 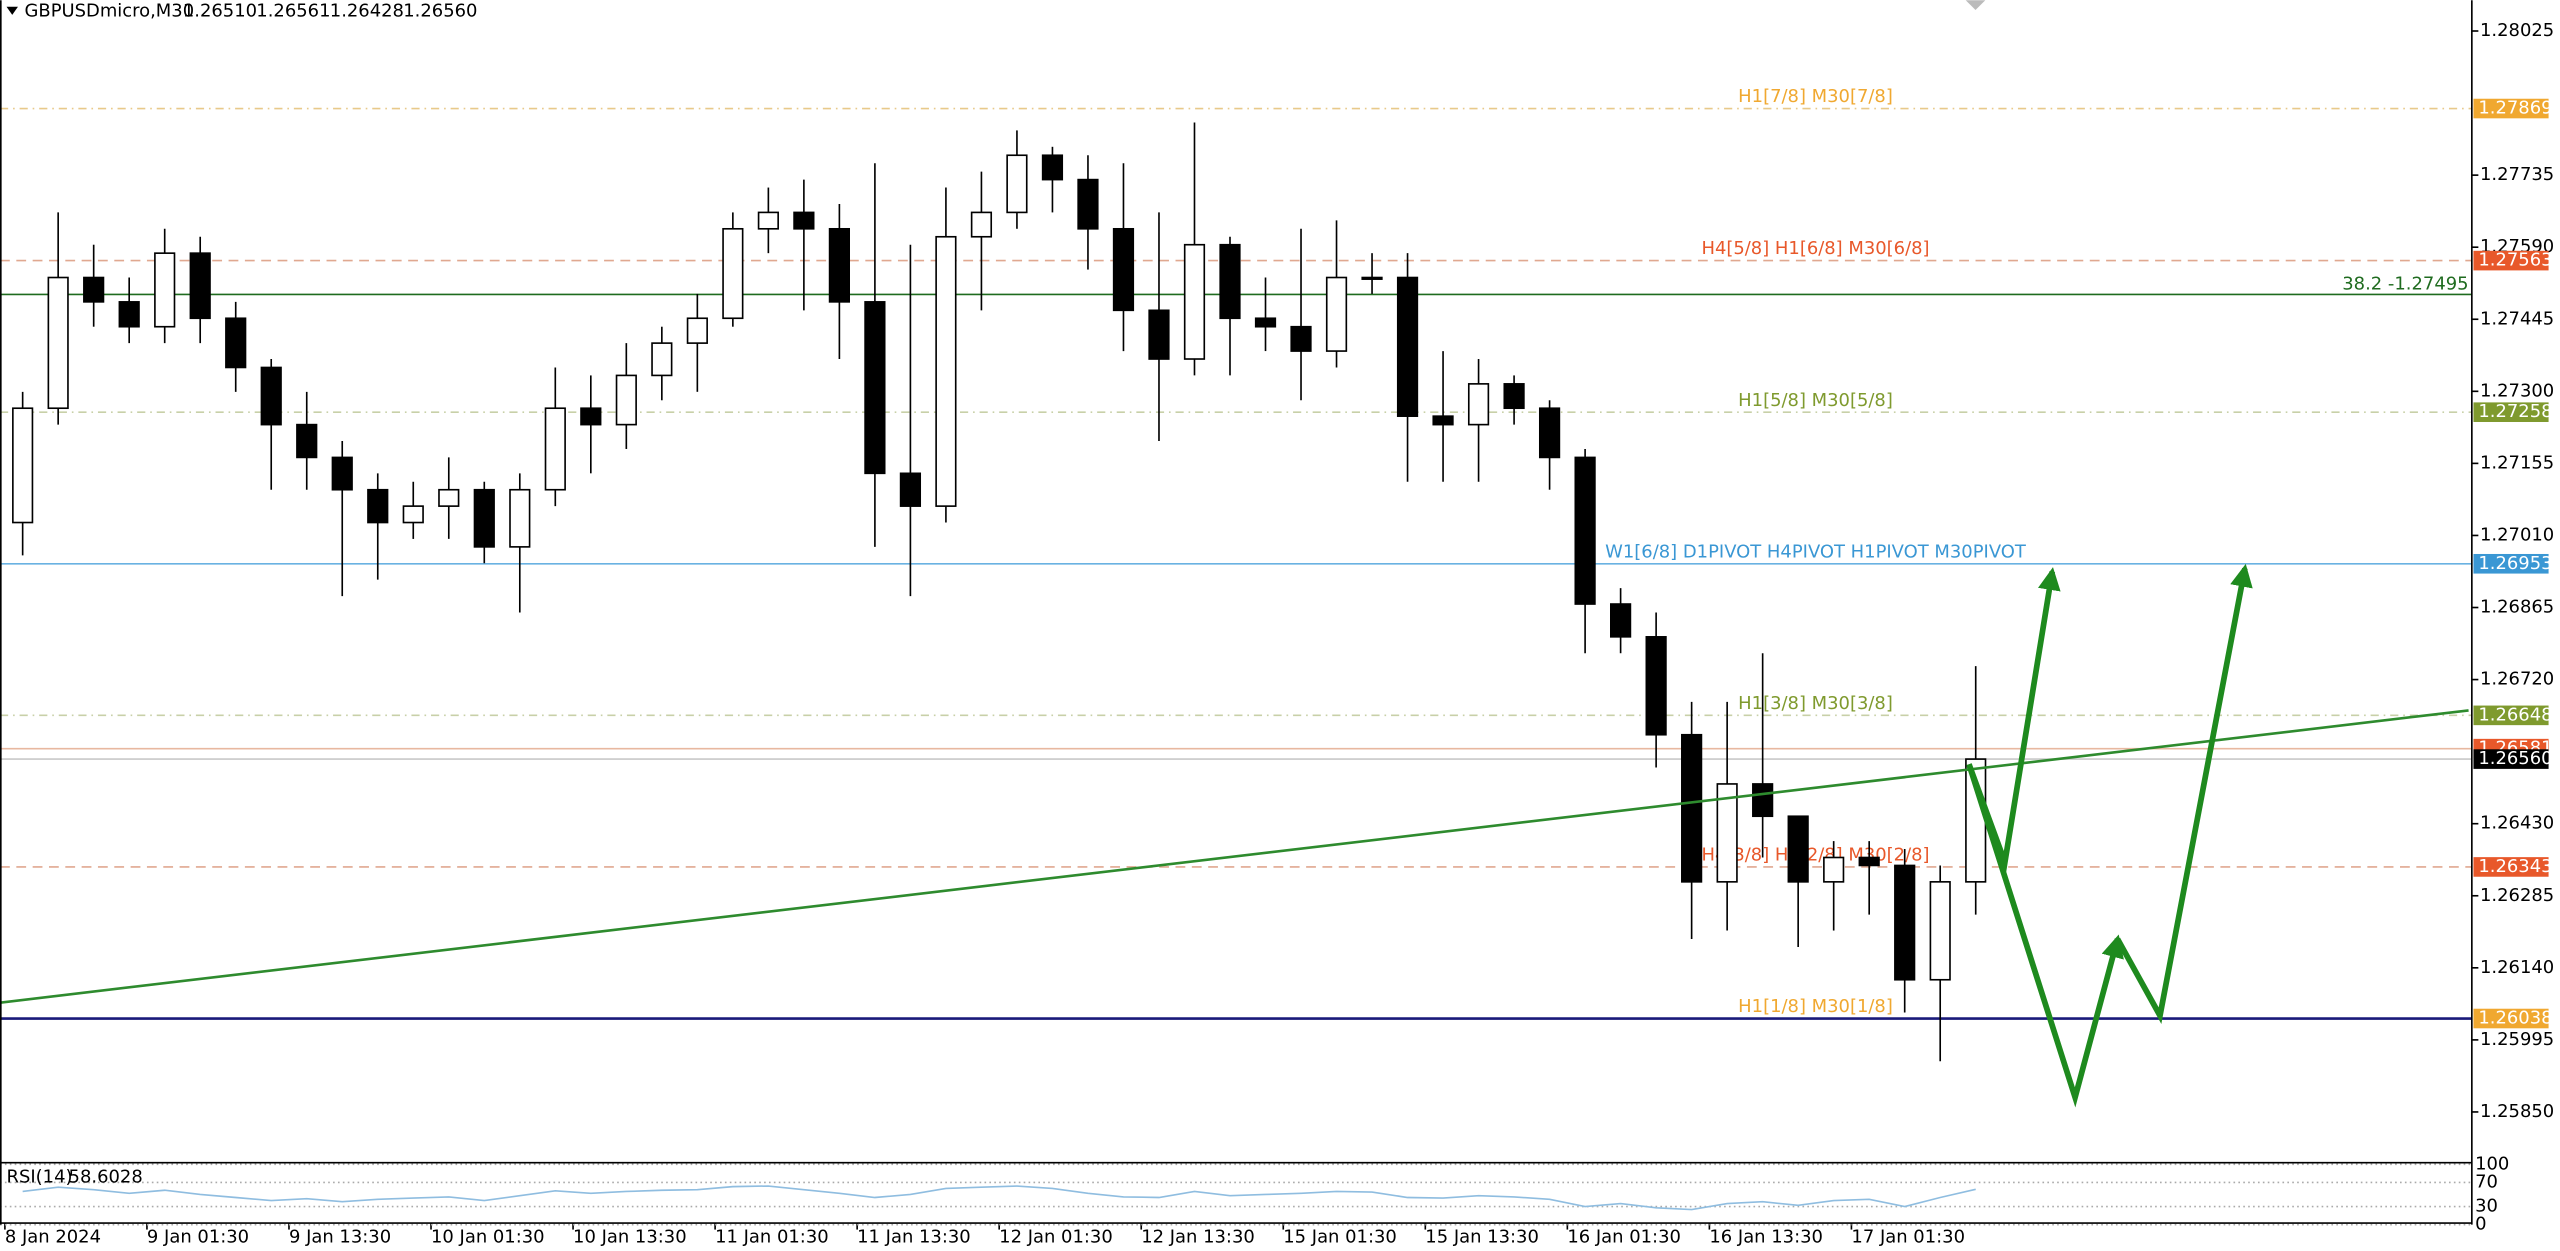 What do you see at coordinates (2517, 1039) in the screenshot?
I see `y-tick-label: 1.25995` at bounding box center [2517, 1039].